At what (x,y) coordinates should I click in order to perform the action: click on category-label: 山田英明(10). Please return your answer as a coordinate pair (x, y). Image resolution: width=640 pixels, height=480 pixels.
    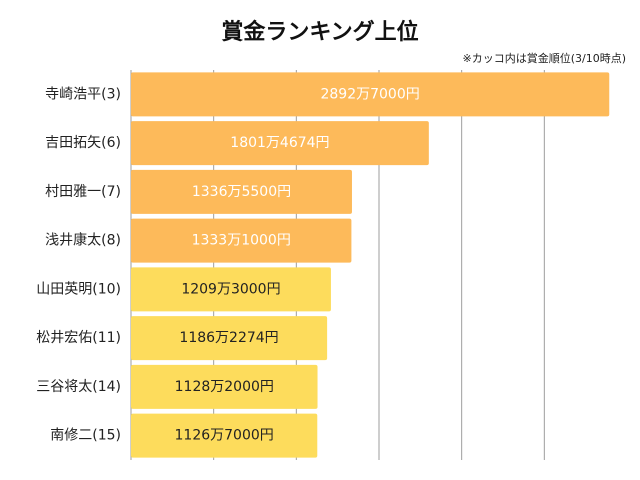
    Looking at the image, I should click on (78, 288).